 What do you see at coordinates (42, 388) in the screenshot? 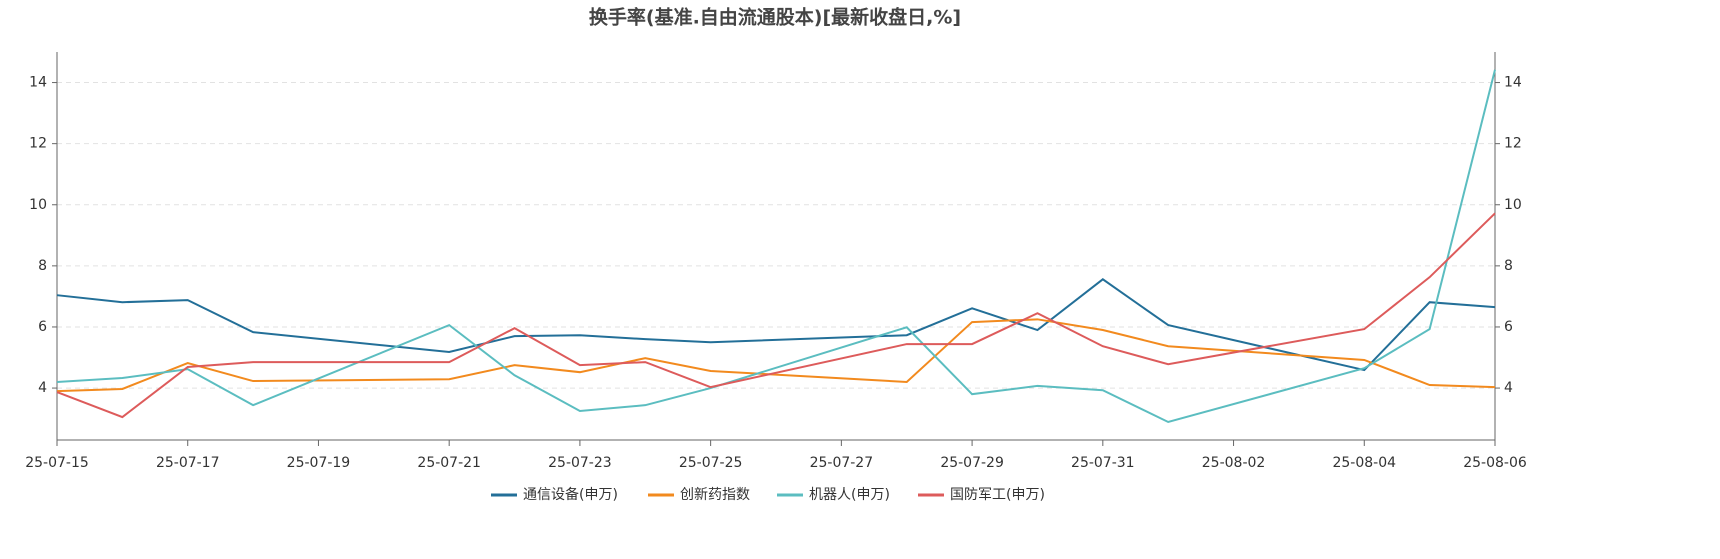
I see `y-tick-label: 4` at bounding box center [42, 388].